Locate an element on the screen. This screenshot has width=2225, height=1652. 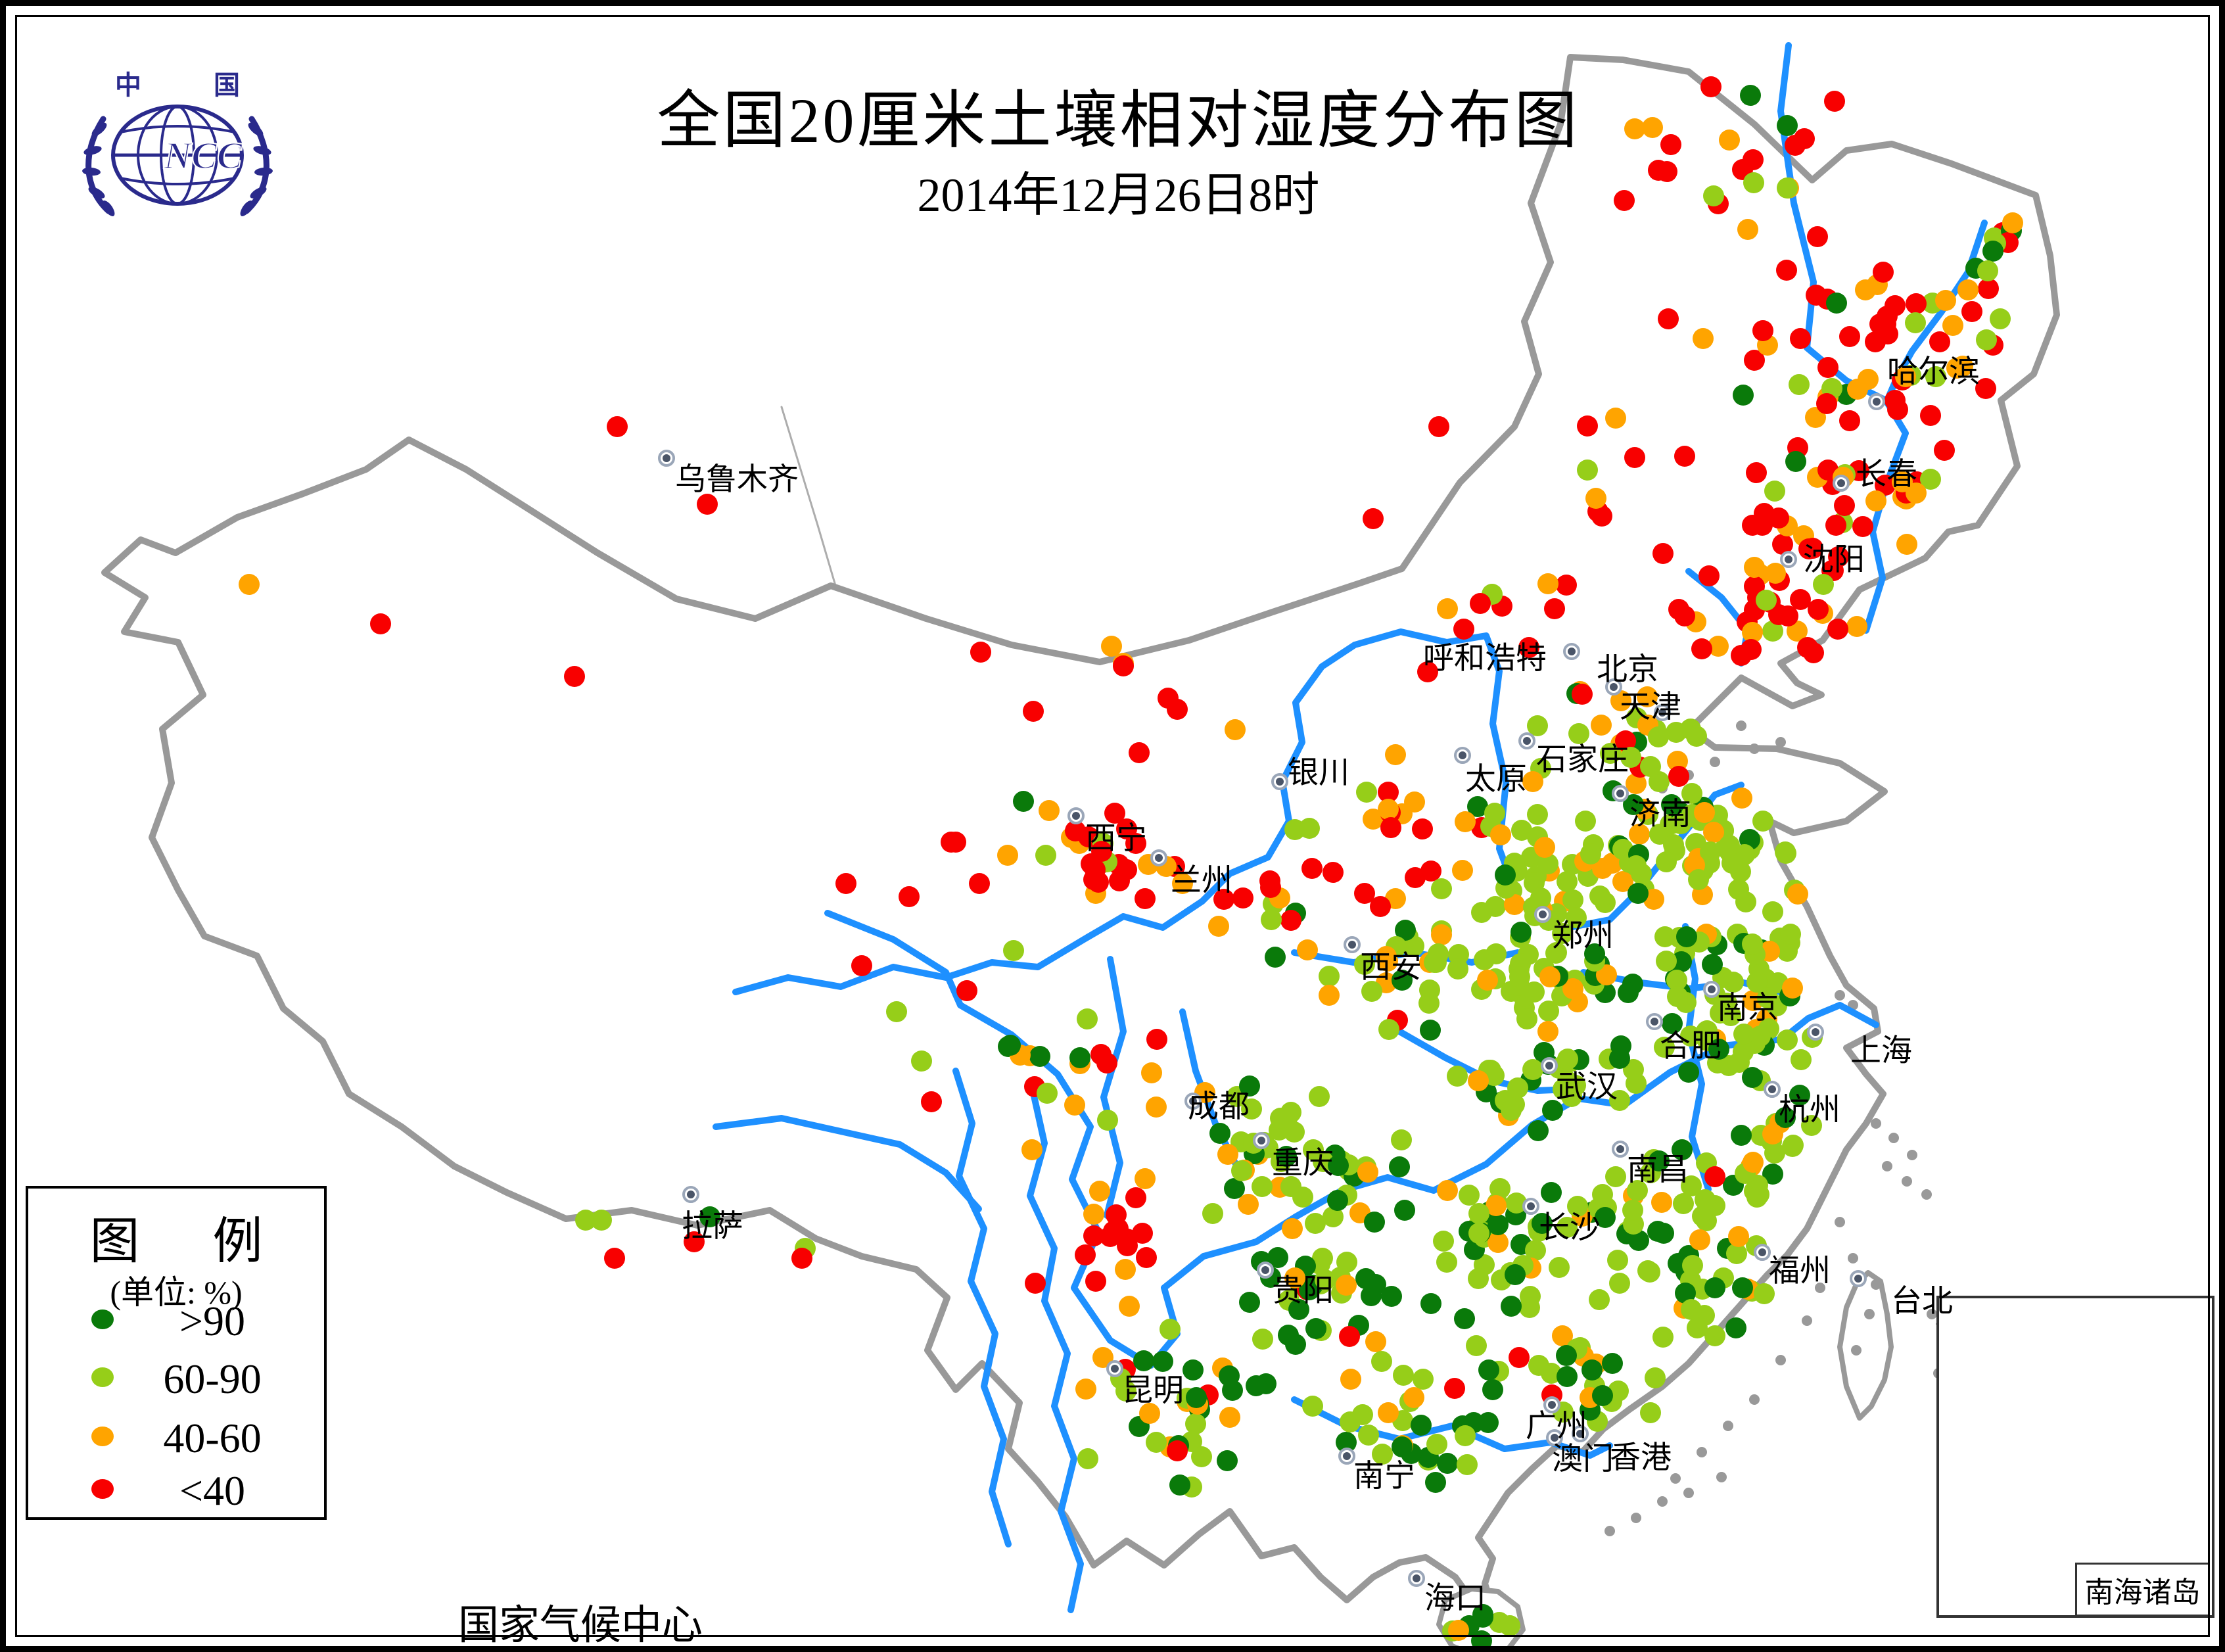
city-label-石家庄: 石家庄 is located at coordinates (1582, 760).